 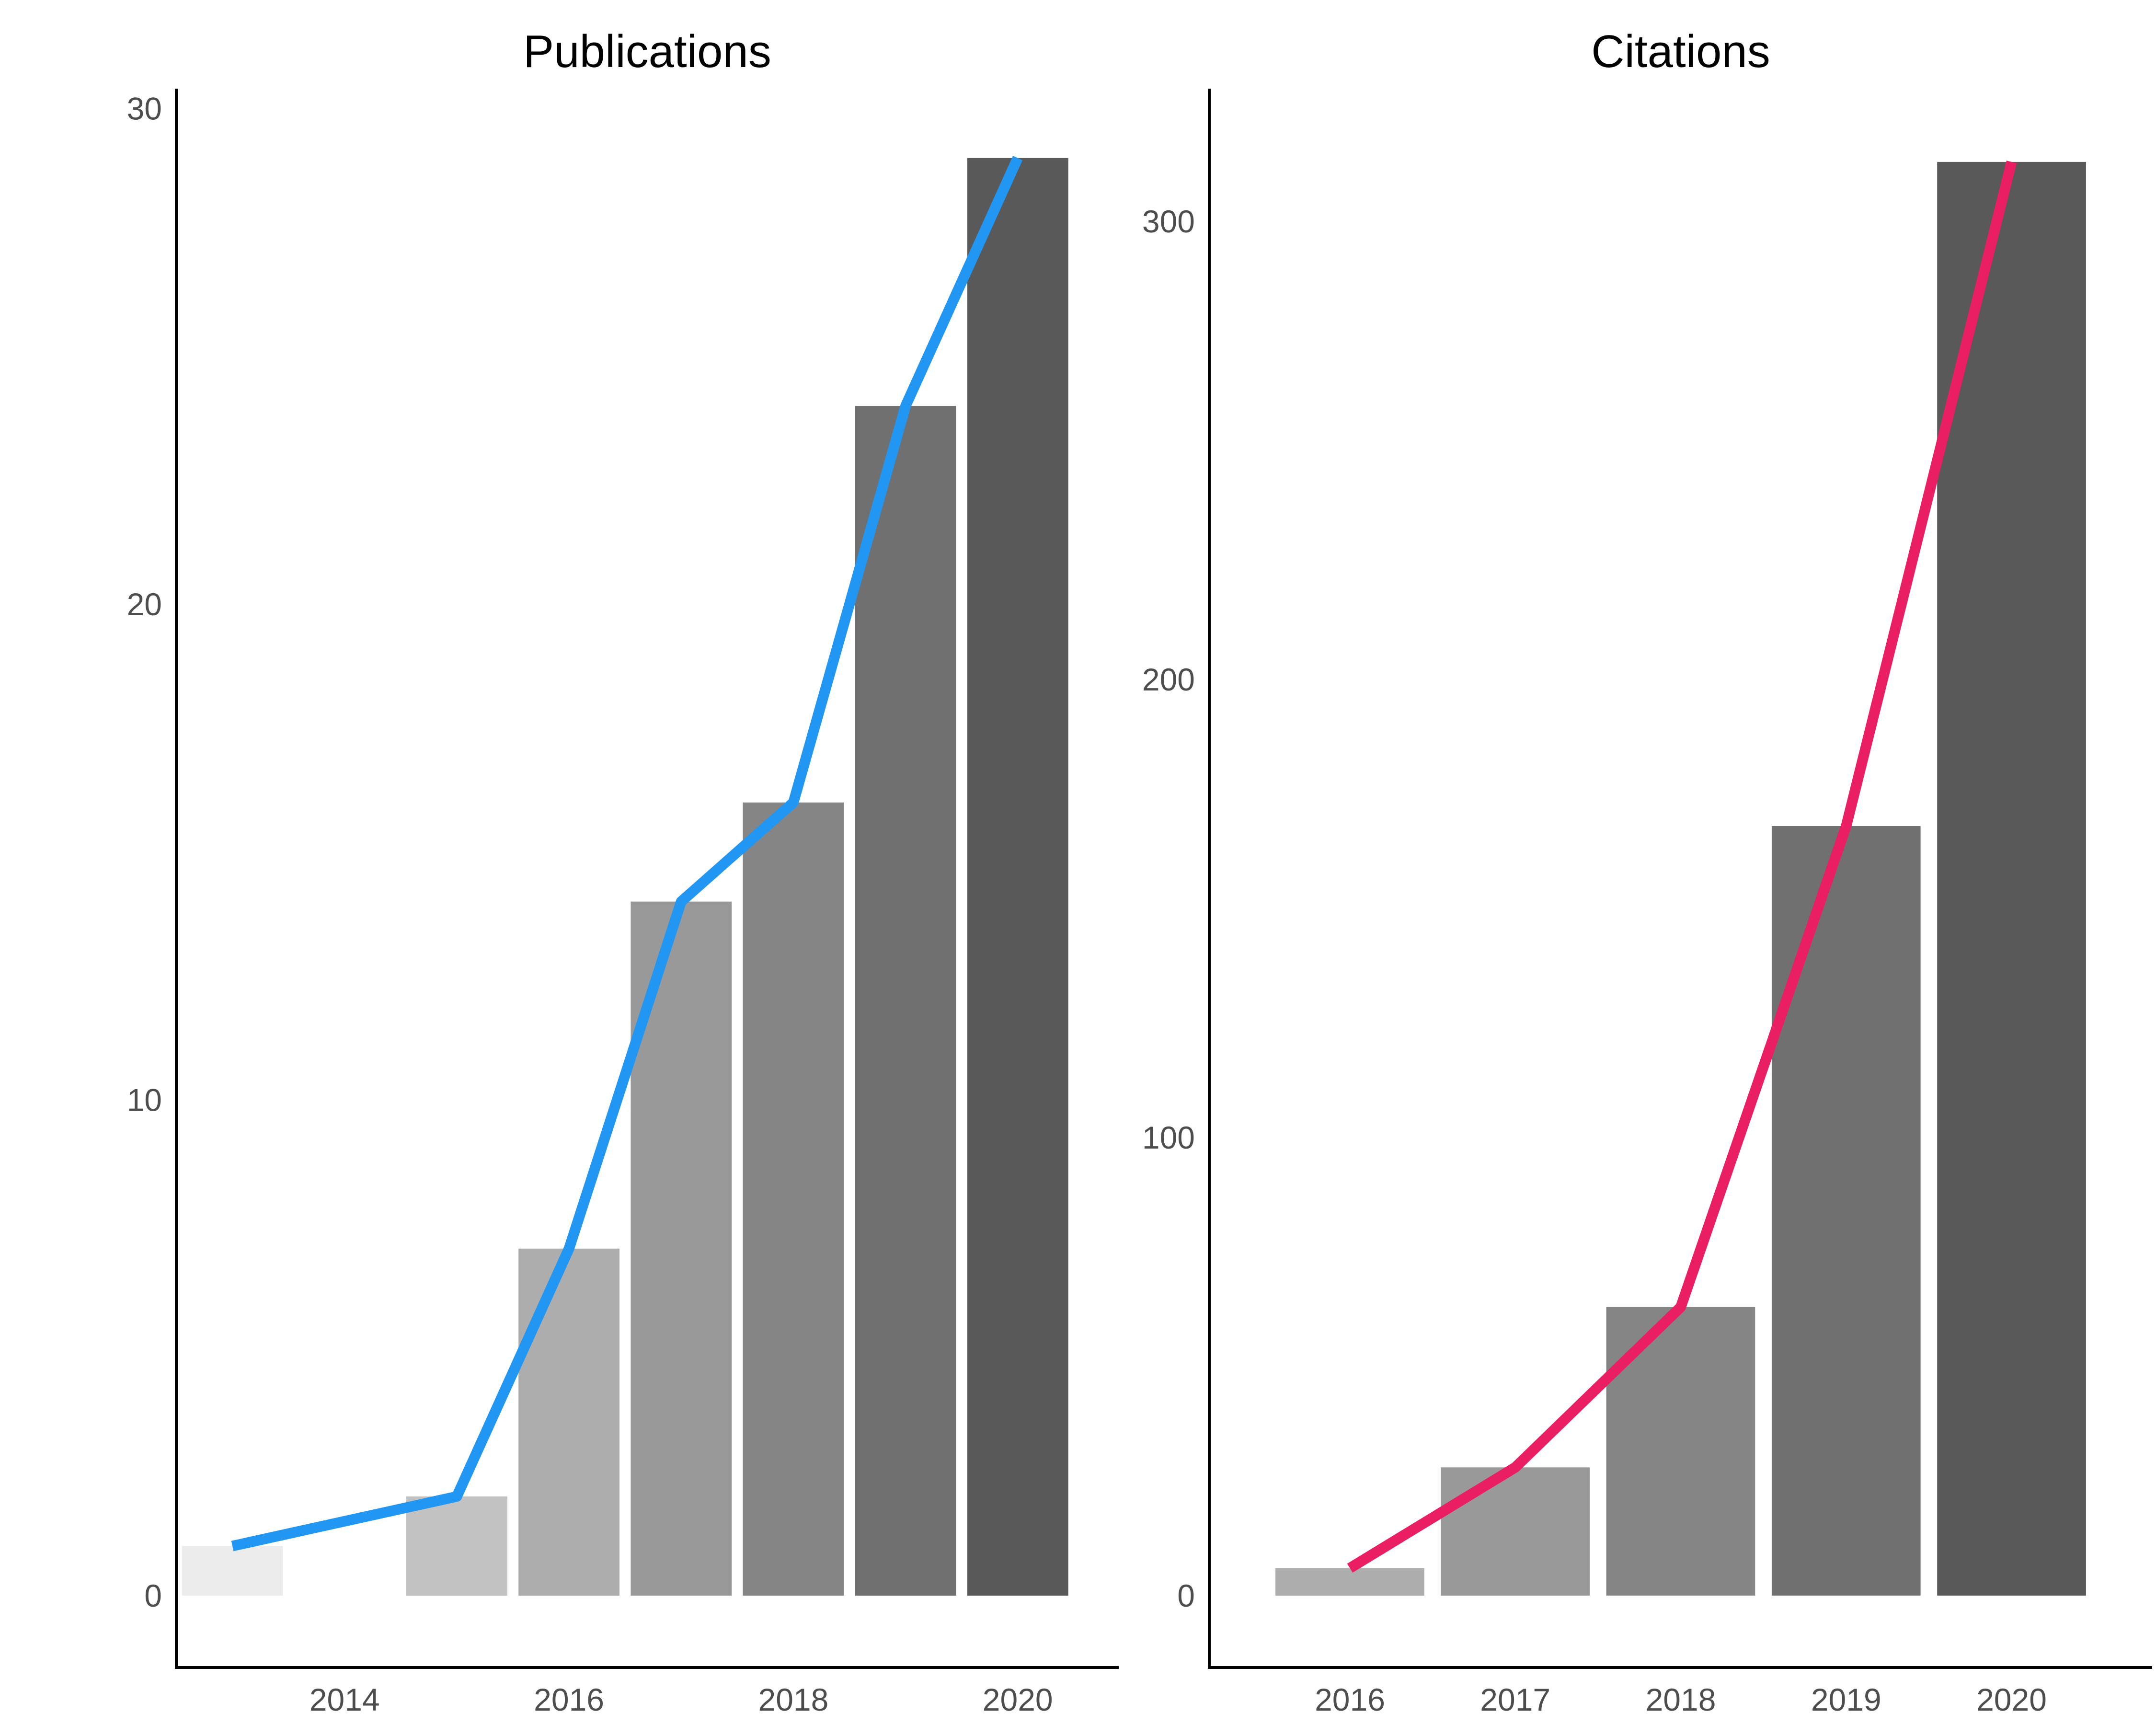 I want to click on citations-x-tick-label: 2020, so click(x=2011, y=1699).